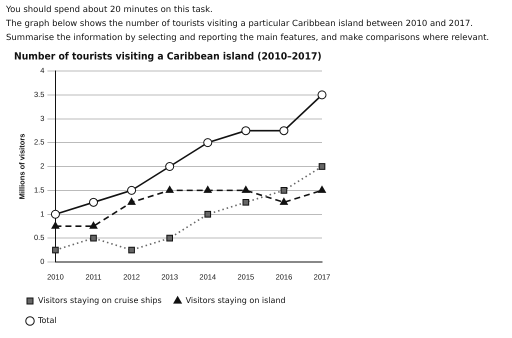 The image size is (512, 338). What do you see at coordinates (248, 38) in the screenshot?
I see `text: Summarise the information by selecting and reporting the main features, and make comparisons where relevant.` at bounding box center [248, 38].